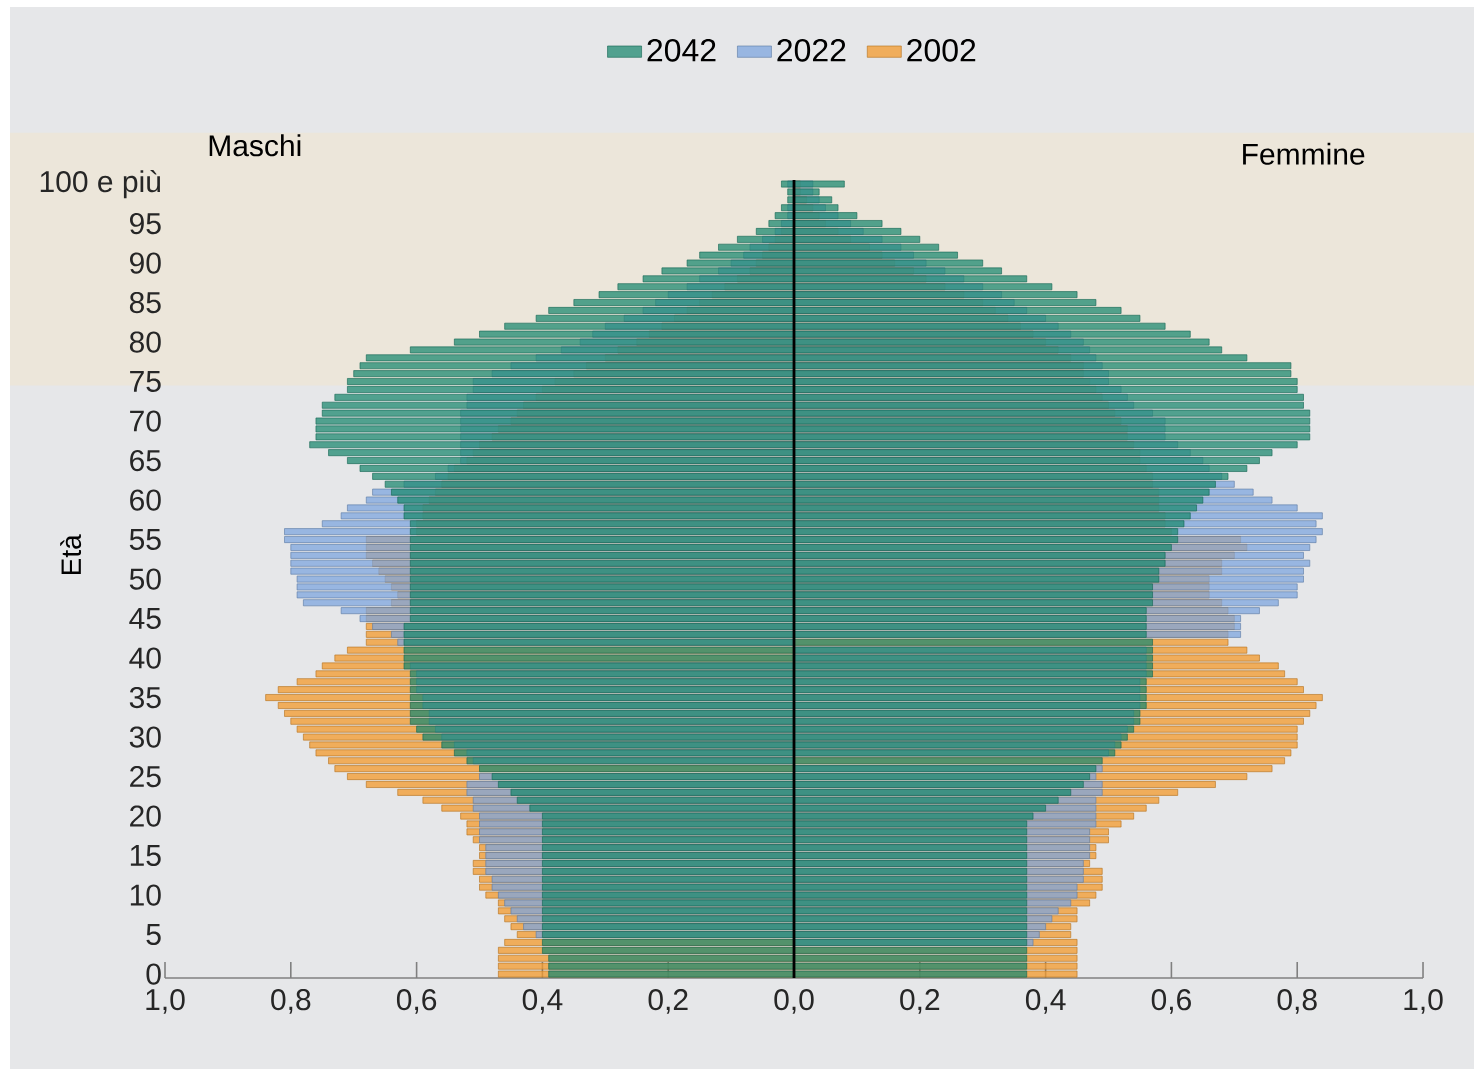 Image resolution: width=1474 pixels, height=1077 pixels. Describe the element at coordinates (153, 974) in the screenshot. I see `y-tick-label: 0` at that location.